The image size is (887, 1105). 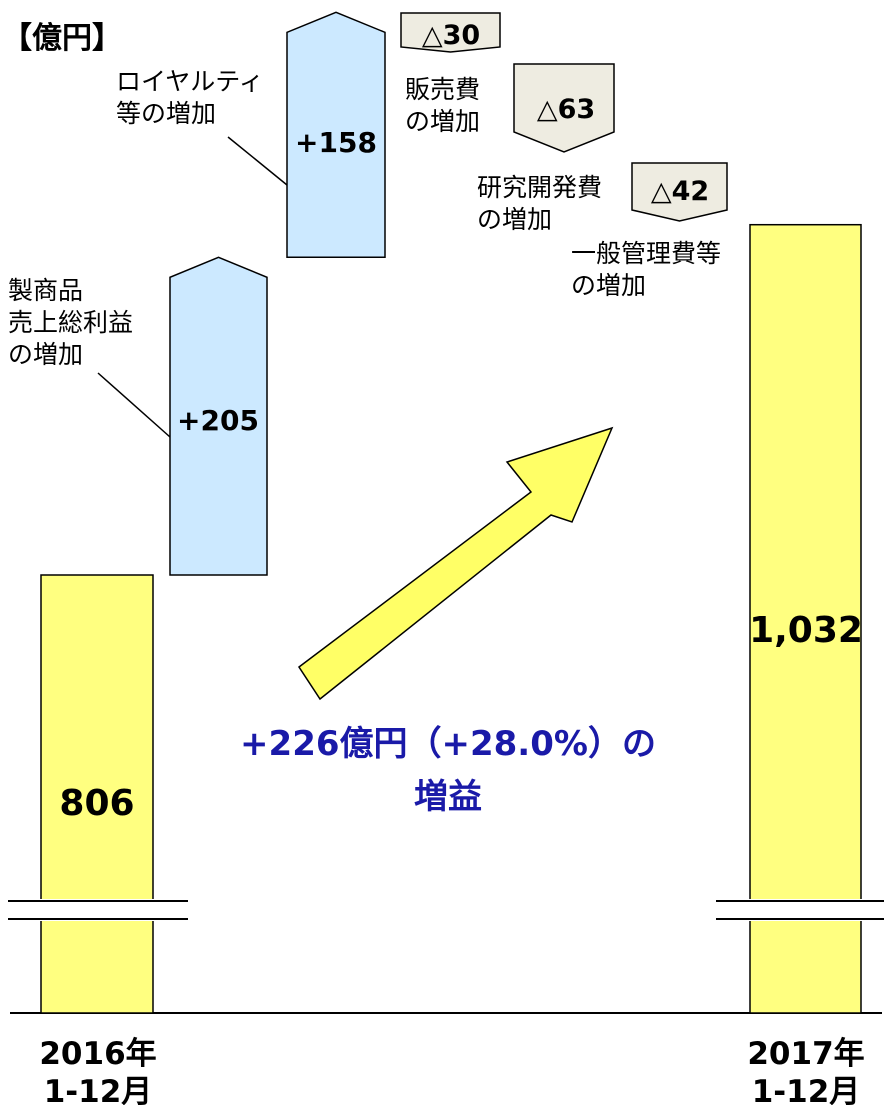 I want to click on data-label-rd-expense: △63, so click(x=566, y=109).